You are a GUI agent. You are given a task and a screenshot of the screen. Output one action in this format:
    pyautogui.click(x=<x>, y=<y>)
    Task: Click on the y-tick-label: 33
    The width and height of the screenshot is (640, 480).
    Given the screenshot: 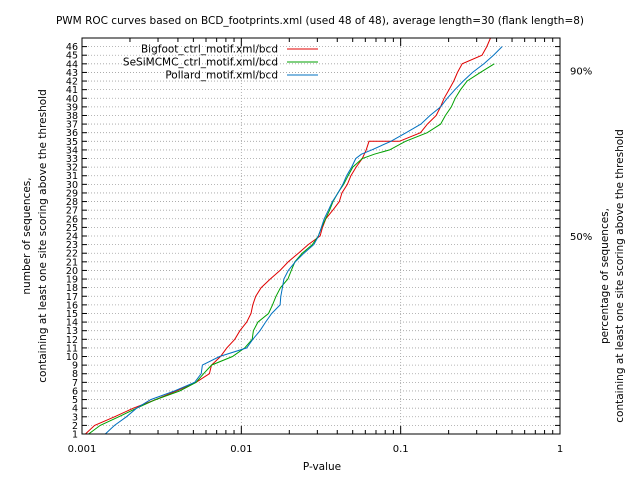 What is the action you would take?
    pyautogui.click(x=72, y=159)
    